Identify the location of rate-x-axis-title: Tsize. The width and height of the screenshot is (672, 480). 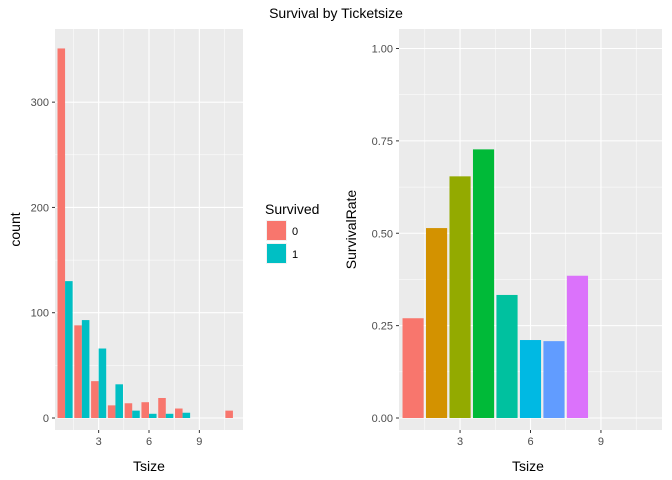
(528, 466).